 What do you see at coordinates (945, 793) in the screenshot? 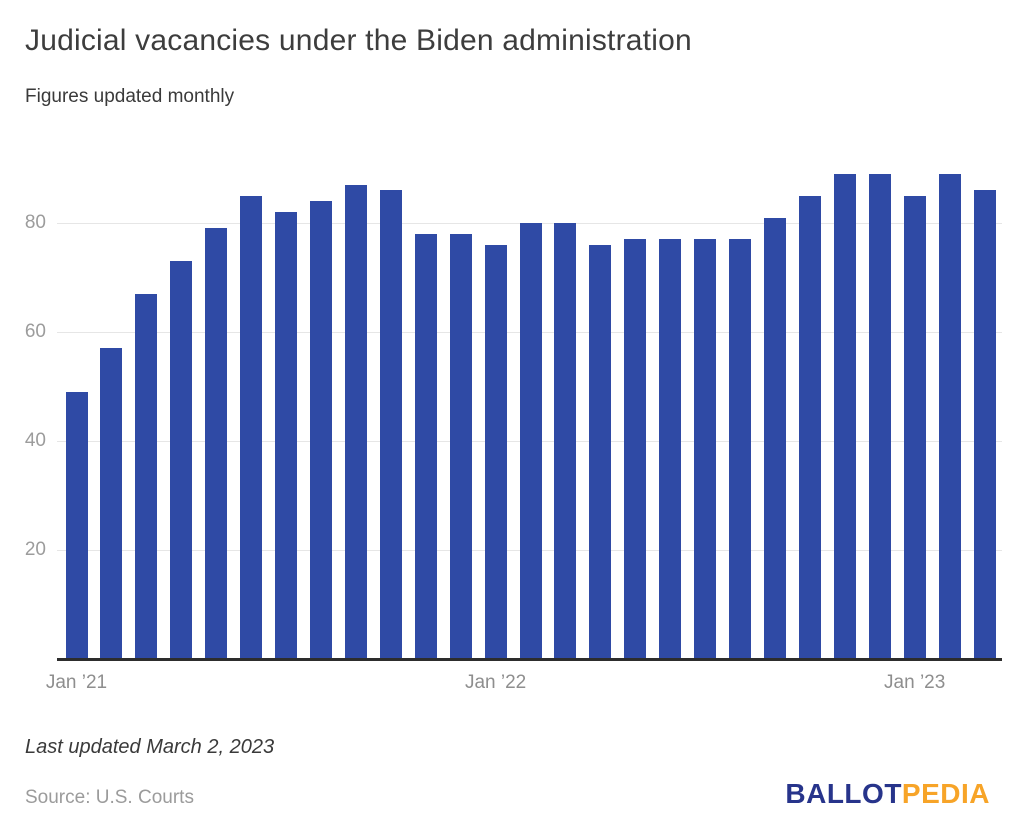
I see `logo-pedia-text: PEDIA` at bounding box center [945, 793].